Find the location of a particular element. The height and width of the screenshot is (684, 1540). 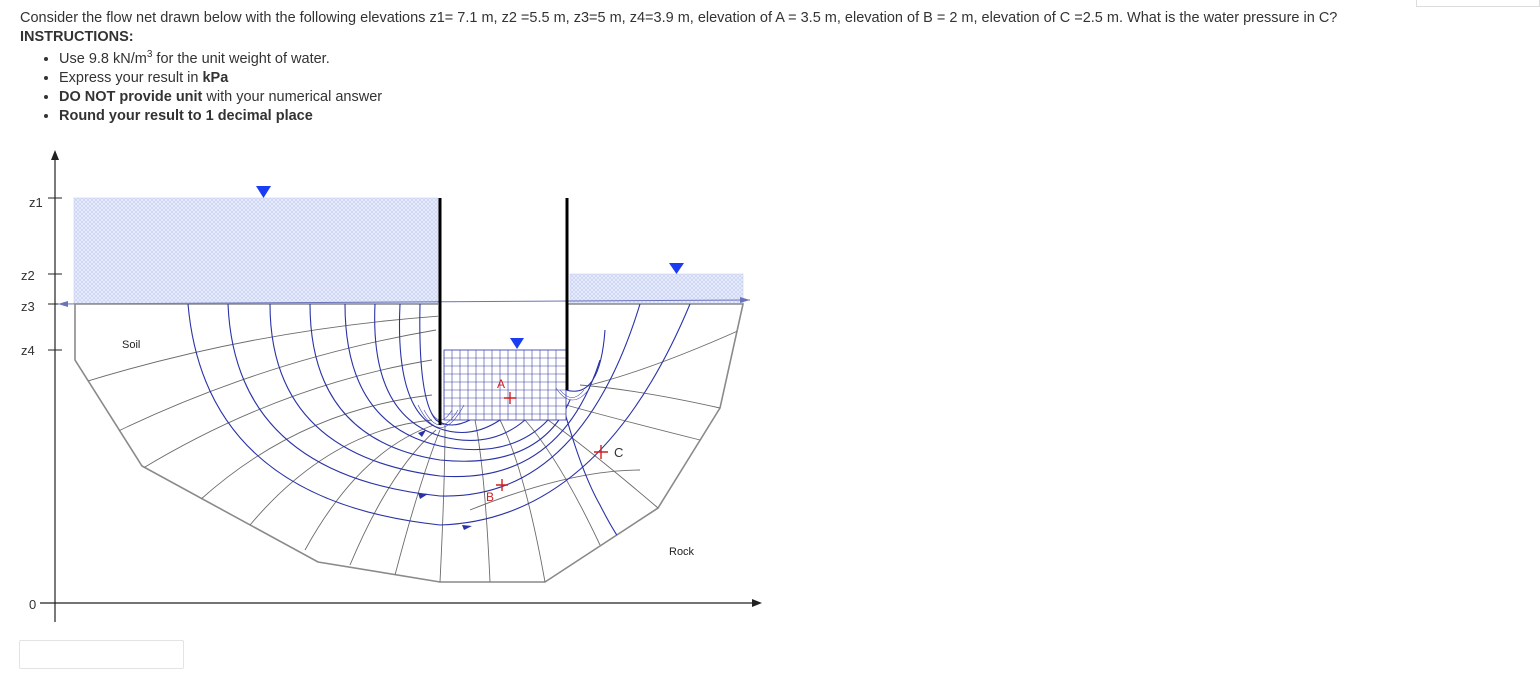

label-z4: z4 is located at coordinates (28, 350).